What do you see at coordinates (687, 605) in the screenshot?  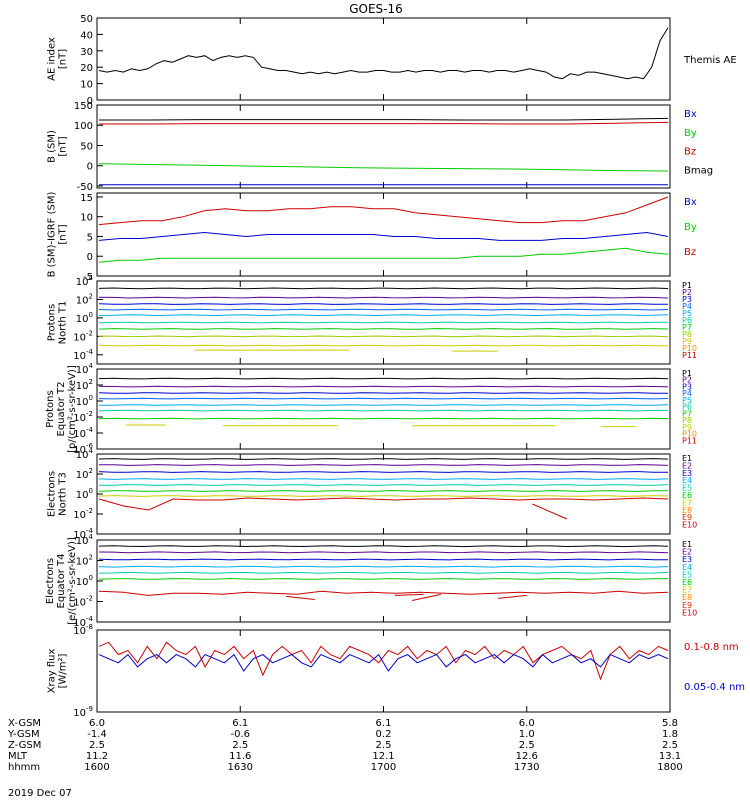 I see `legend-item: E9` at bounding box center [687, 605].